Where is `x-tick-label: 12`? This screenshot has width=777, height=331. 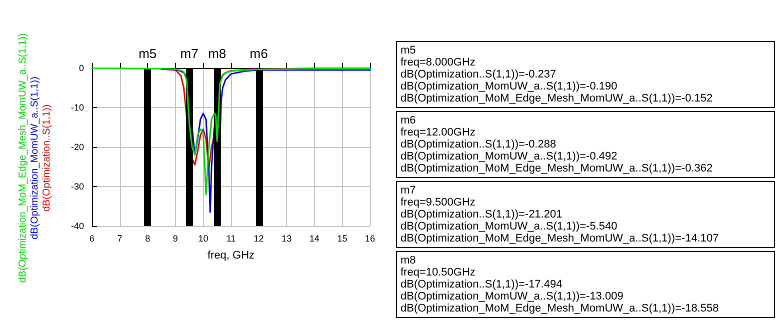 x-tick-label: 12 is located at coordinates (259, 239).